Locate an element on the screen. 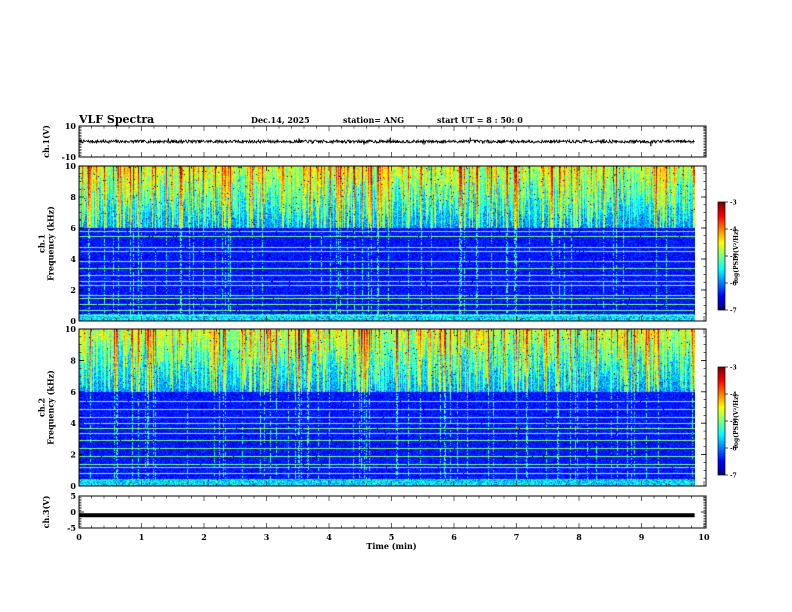  ch3-waveform-ytick-label: 0 is located at coordinates (73, 512).